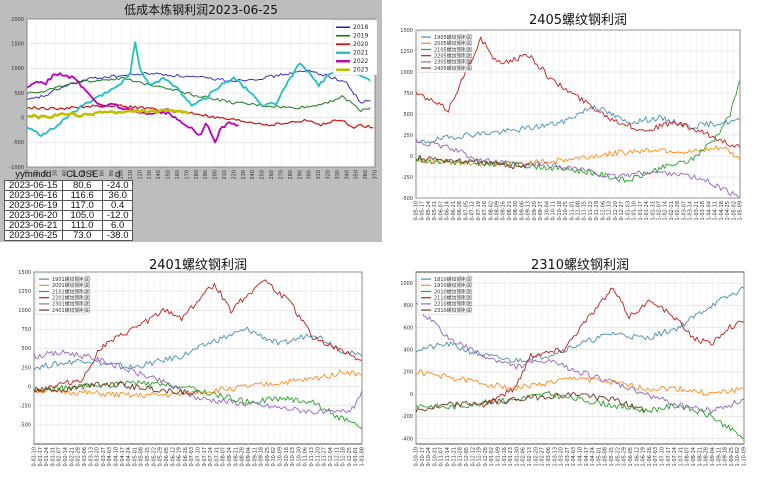 Image resolution: width=772 pixels, height=488 pixels. What do you see at coordinates (17, 44) in the screenshot?
I see `y-tick-label: 1500` at bounding box center [17, 44].